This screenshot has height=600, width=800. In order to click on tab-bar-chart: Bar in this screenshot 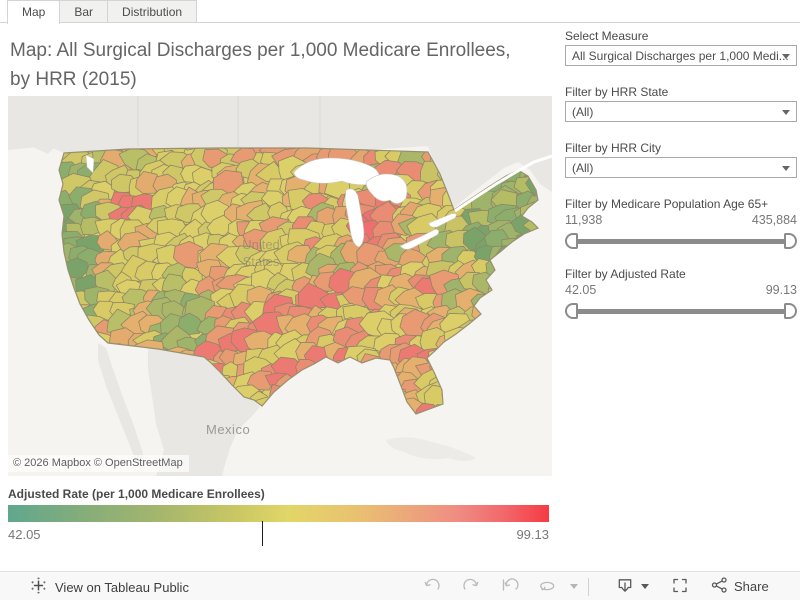, I will do `click(84, 11)`.